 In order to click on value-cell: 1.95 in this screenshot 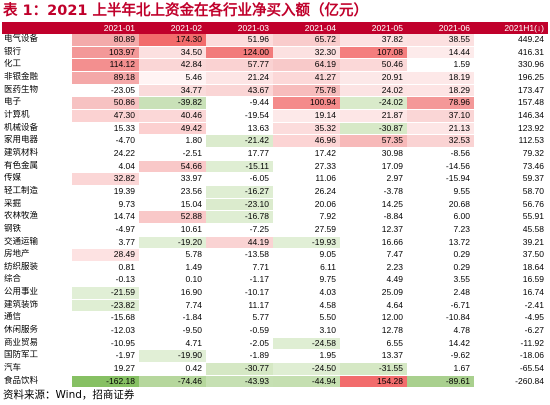, I will do `click(306, 356)`.